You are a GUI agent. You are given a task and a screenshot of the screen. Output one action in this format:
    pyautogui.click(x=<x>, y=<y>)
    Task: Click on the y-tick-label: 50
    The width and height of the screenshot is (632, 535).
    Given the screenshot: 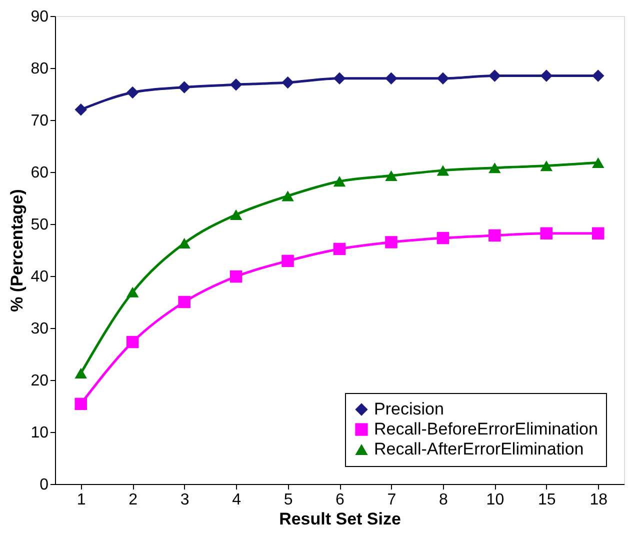 What is the action you would take?
    pyautogui.click(x=39, y=225)
    